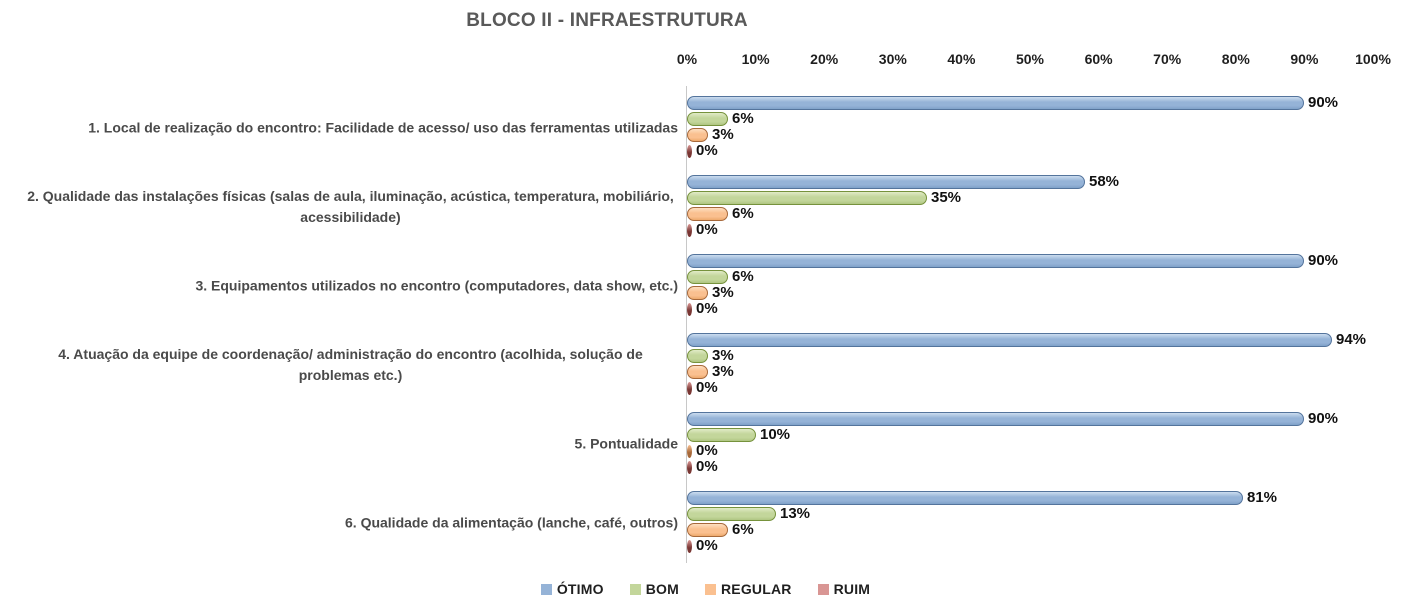 The height and width of the screenshot is (615, 1411). Describe the element at coordinates (1373, 59) in the screenshot. I see `x-axis-tick-label: 100%` at that location.